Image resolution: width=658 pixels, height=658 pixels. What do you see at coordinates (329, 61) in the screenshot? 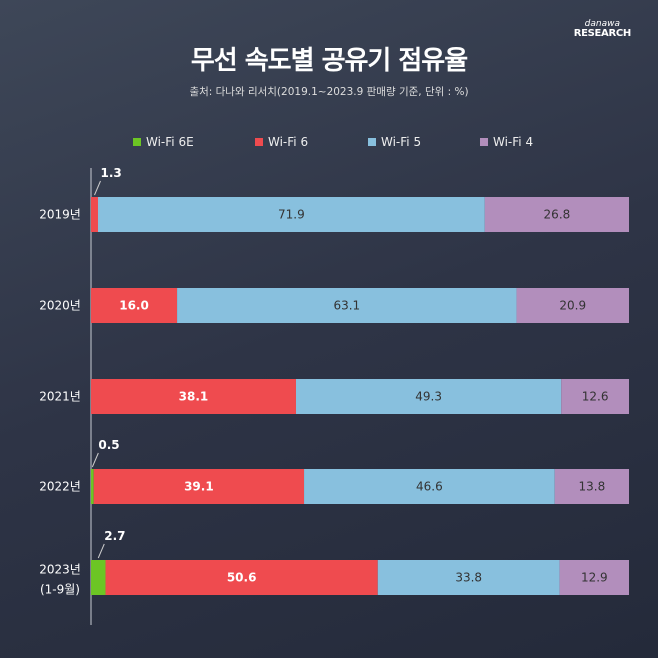
I see `chart-title: 무선 속도별 공유기 점유율` at bounding box center [329, 61].